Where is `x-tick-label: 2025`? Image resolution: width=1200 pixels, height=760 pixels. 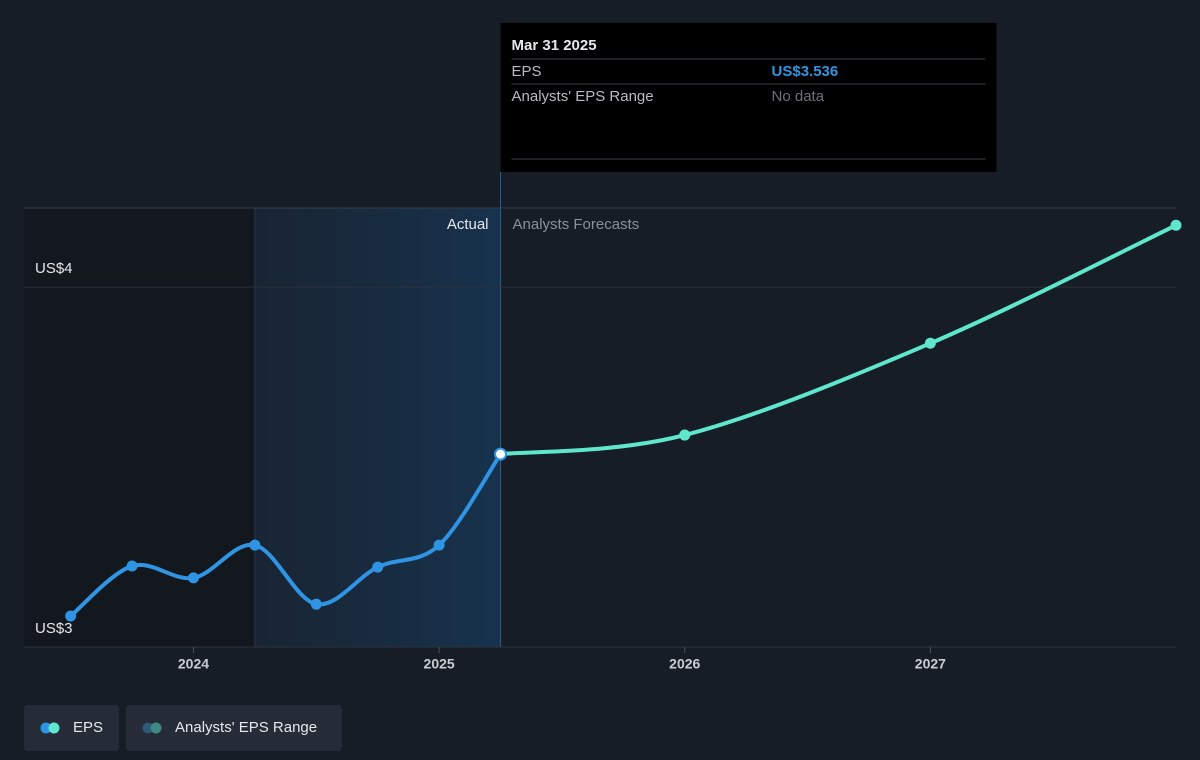
x-tick-label: 2025 is located at coordinates (439, 664).